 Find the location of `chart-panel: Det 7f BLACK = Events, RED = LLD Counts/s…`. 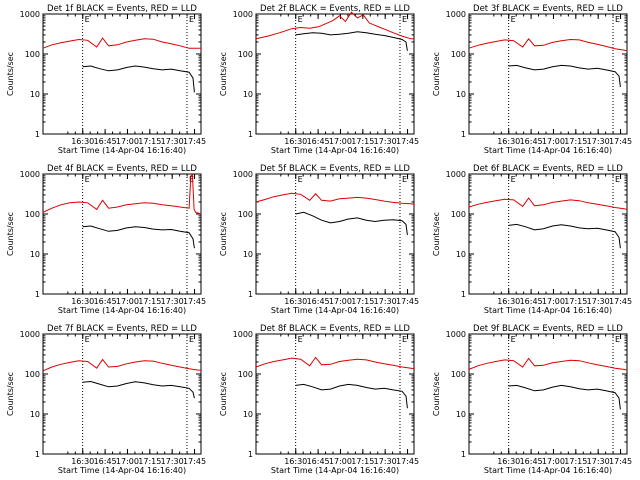

chart-panel: Det 7f BLACK = Events, RED = LLD Counts/s… is located at coordinates (106, 399).